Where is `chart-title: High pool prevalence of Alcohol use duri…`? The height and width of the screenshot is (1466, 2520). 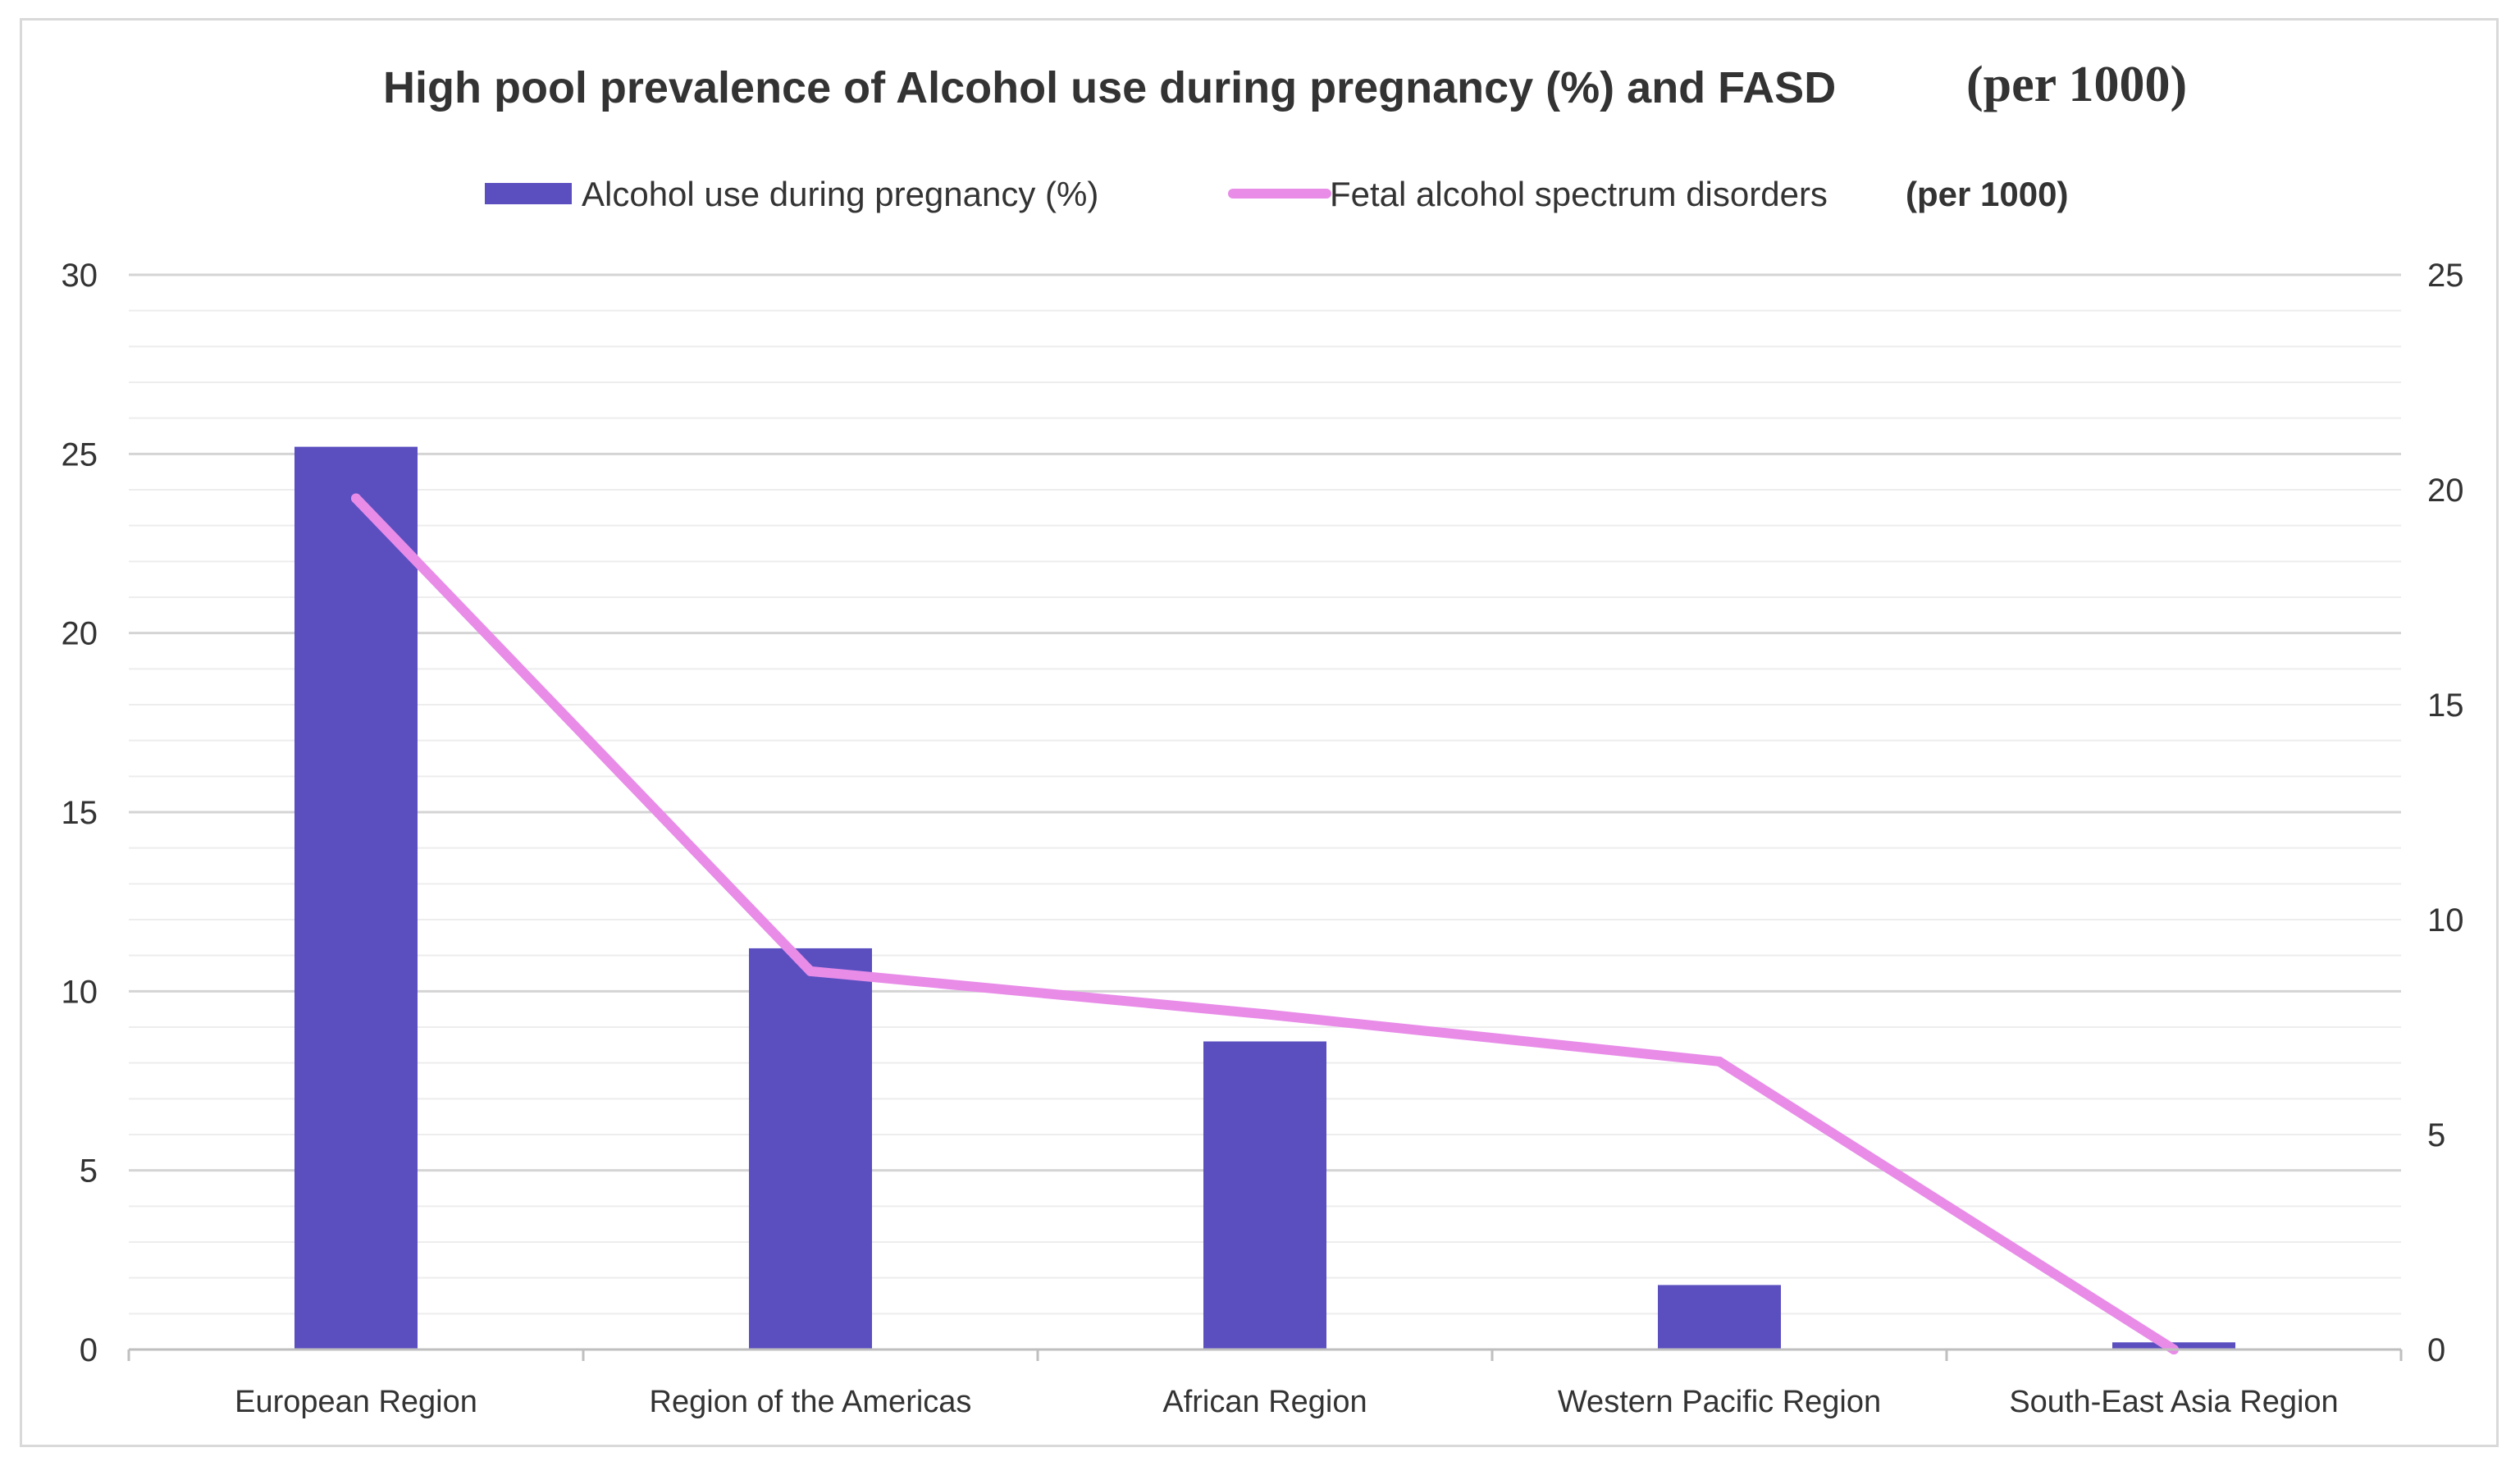 chart-title: High pool prevalence of Alcohol use duri… is located at coordinates (1110, 87).